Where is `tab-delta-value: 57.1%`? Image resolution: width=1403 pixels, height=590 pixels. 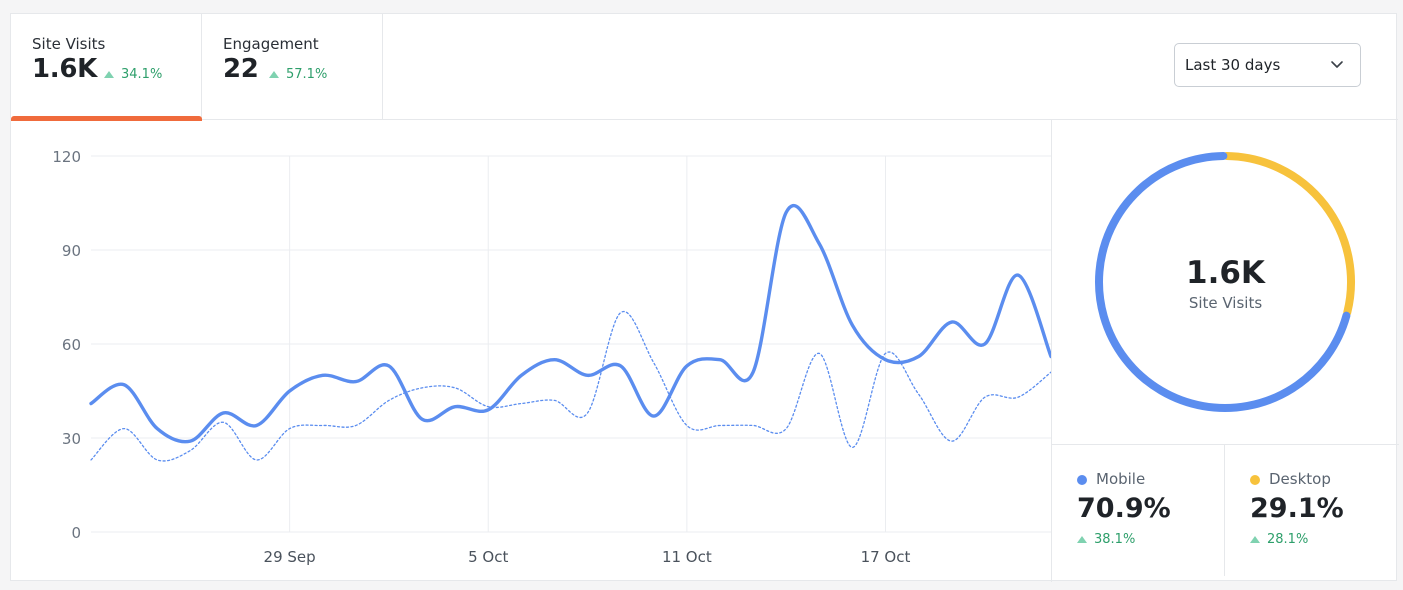
tab-delta-value: 57.1% is located at coordinates (307, 74).